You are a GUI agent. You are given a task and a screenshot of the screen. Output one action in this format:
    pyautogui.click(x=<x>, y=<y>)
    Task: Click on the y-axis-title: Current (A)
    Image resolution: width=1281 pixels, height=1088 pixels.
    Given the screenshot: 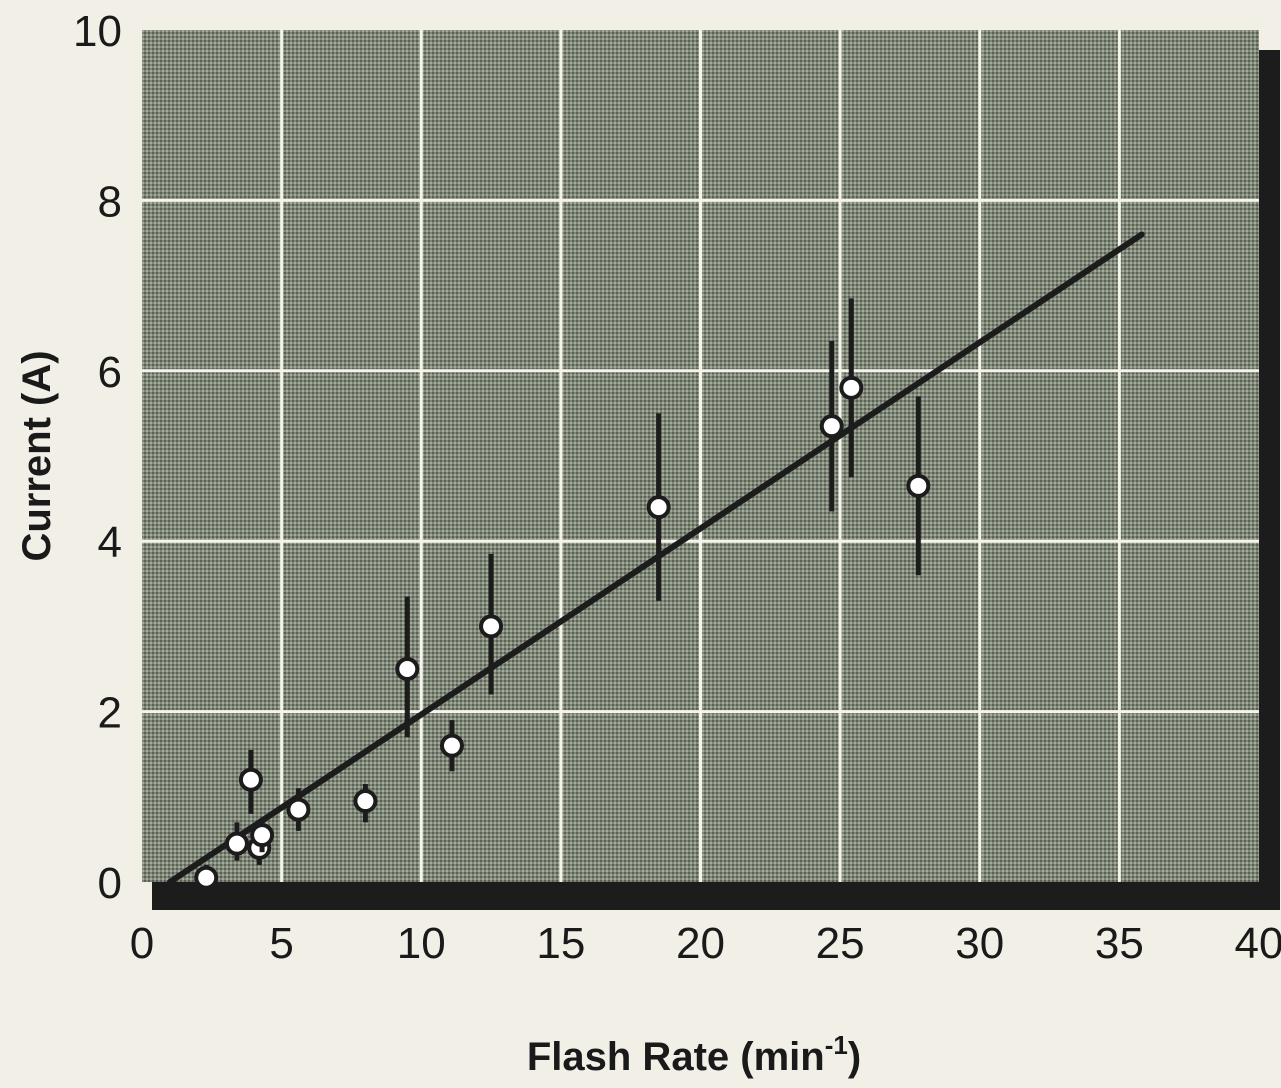 What is the action you would take?
    pyautogui.click(x=37, y=455)
    